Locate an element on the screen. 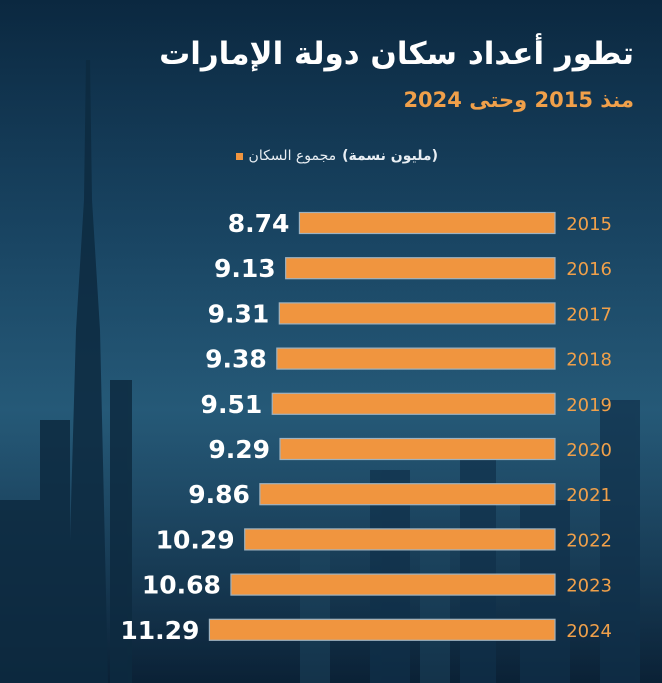 The image size is (662, 683). chart-title: تطور أعداد سكان دولة الإمارات is located at coordinates (396, 54).